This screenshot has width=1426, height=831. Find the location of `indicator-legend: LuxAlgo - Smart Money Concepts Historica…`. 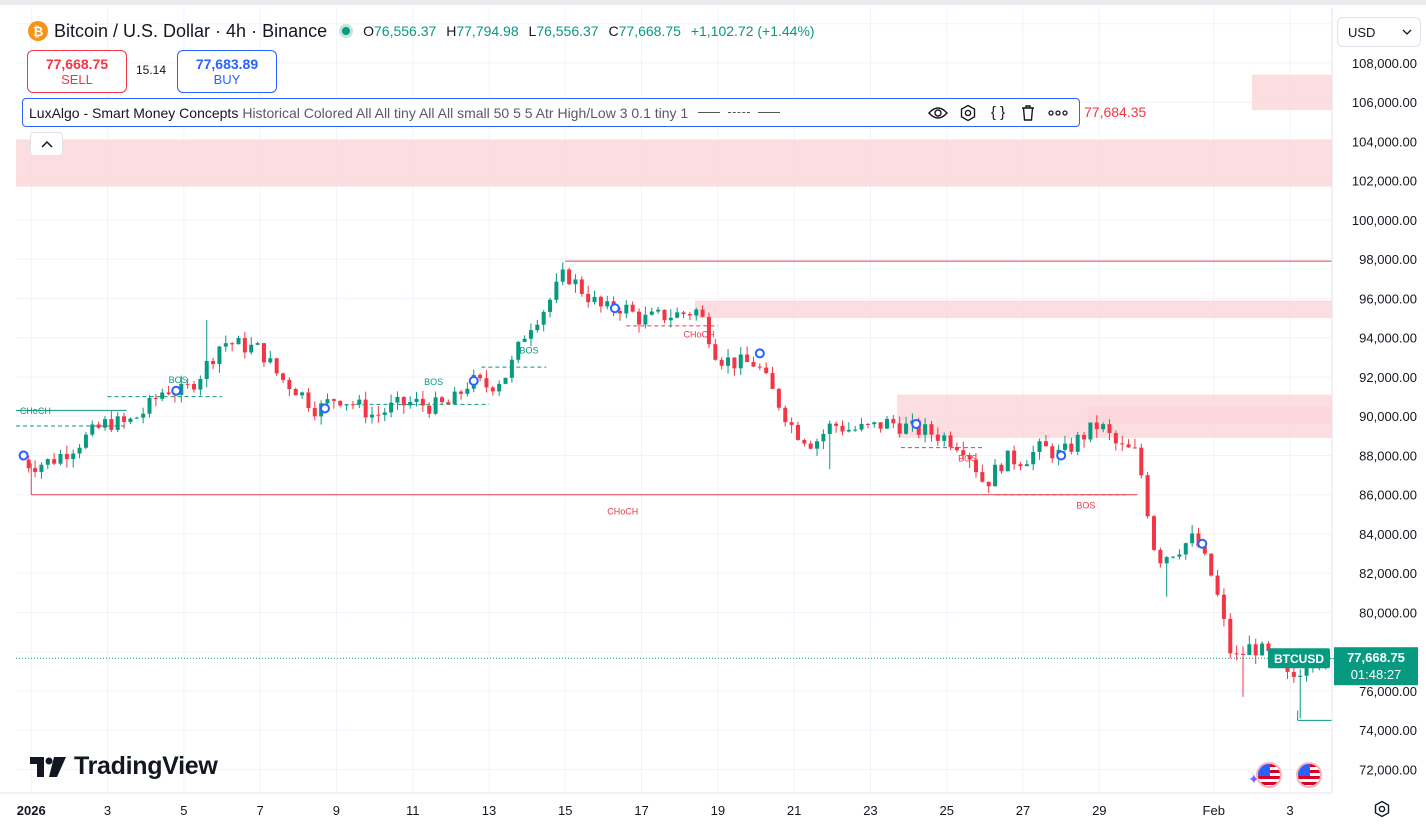

indicator-legend: LuxAlgo - Smart Money Concepts Historica… is located at coordinates (551, 112).